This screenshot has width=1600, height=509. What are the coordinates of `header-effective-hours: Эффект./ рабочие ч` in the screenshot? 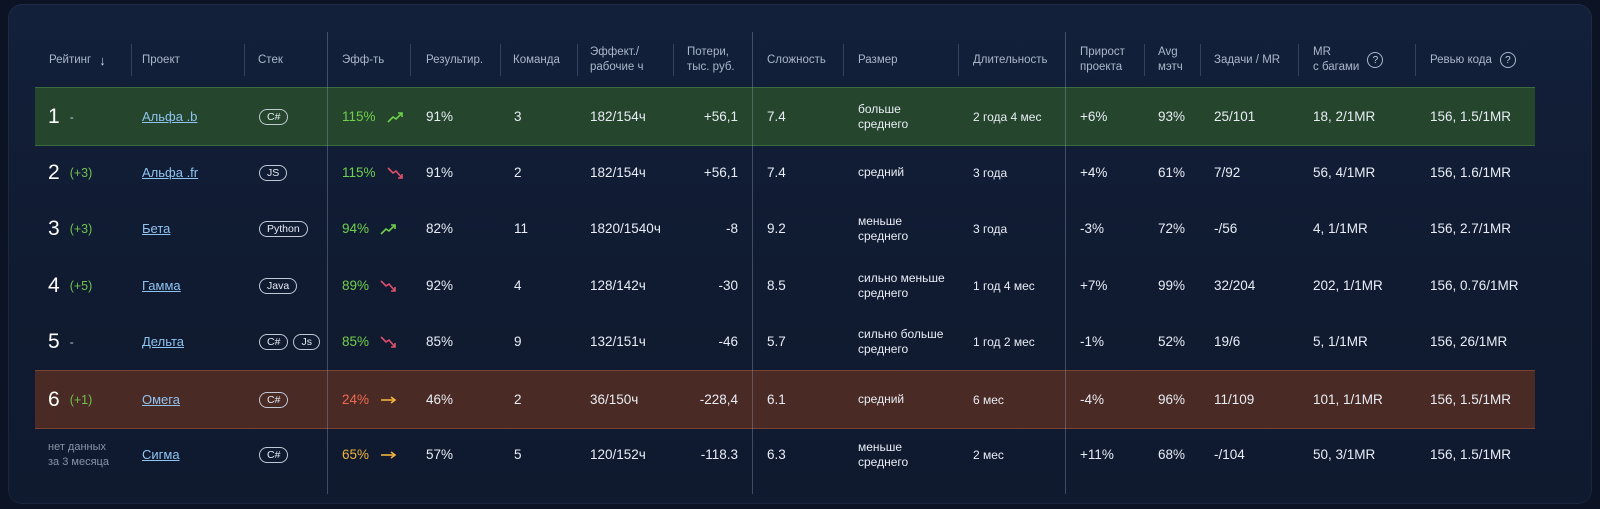 It's located at (617, 60).